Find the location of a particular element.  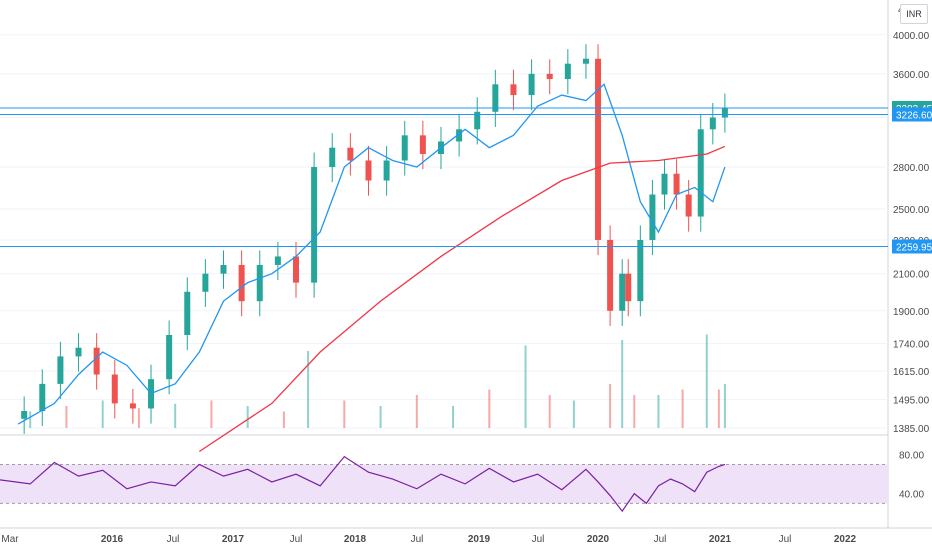

rsi-tick-1: 40.00 is located at coordinates (911, 495).